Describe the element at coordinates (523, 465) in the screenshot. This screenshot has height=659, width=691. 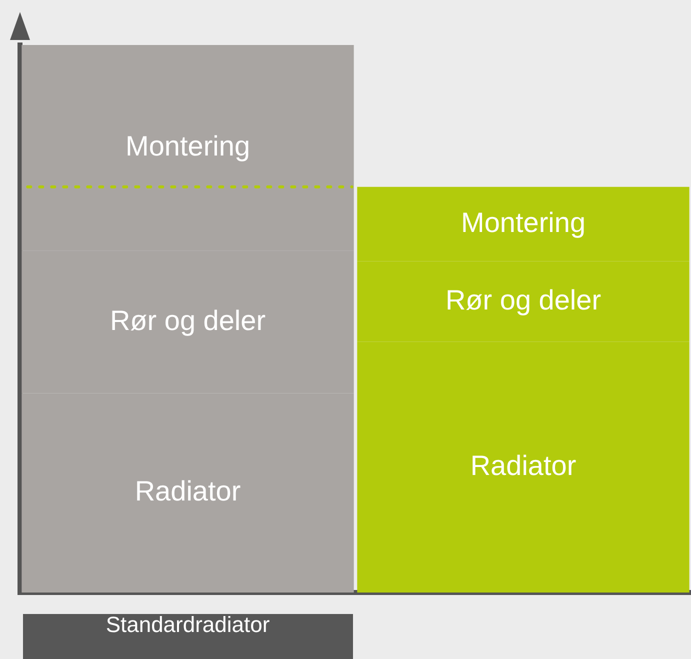
I see `text: Radiator` at that location.